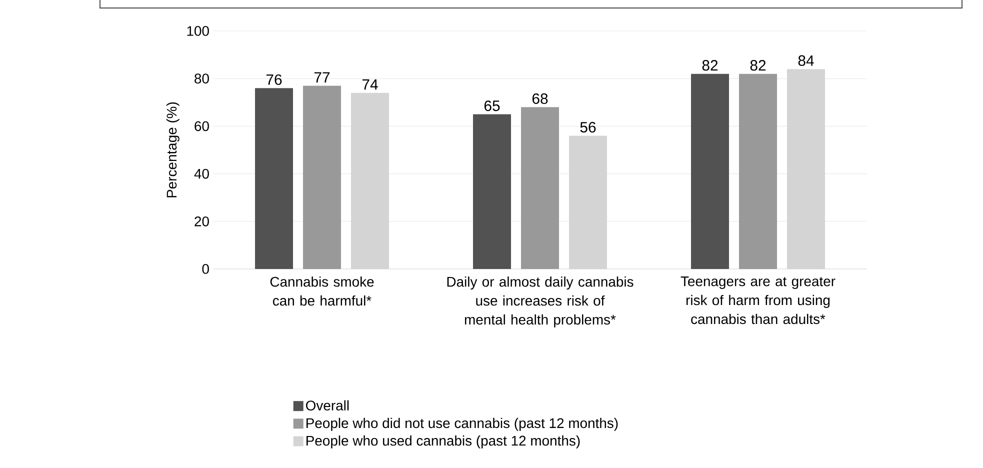 The height and width of the screenshot is (468, 983). I want to click on data-label: 74, so click(370, 84).